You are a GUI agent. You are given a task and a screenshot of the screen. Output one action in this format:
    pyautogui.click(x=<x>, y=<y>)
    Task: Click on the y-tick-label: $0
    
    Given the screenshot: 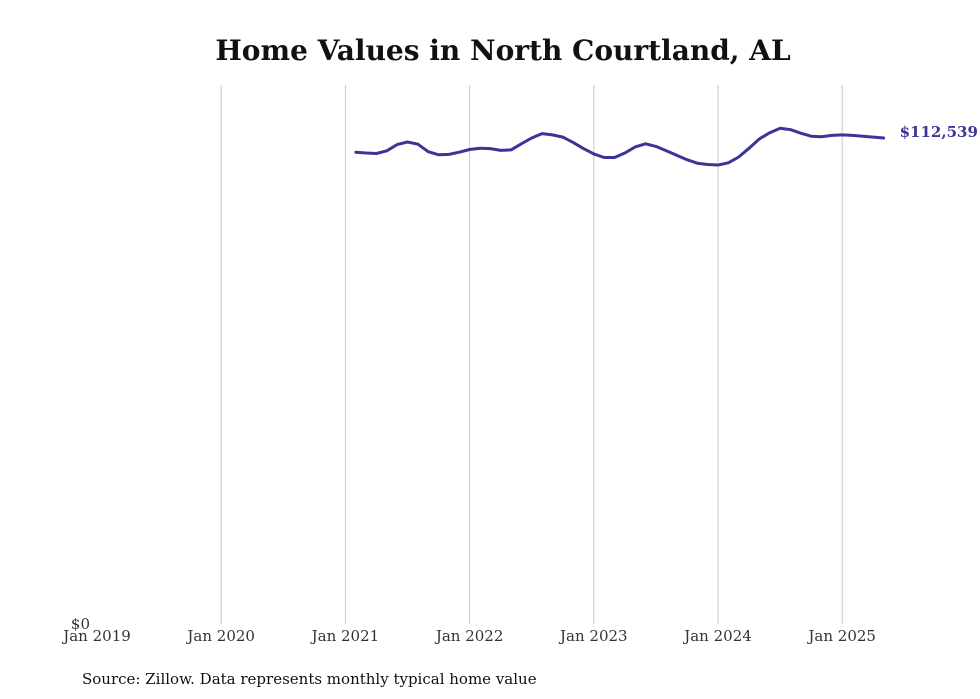 What is the action you would take?
    pyautogui.click(x=80, y=624)
    